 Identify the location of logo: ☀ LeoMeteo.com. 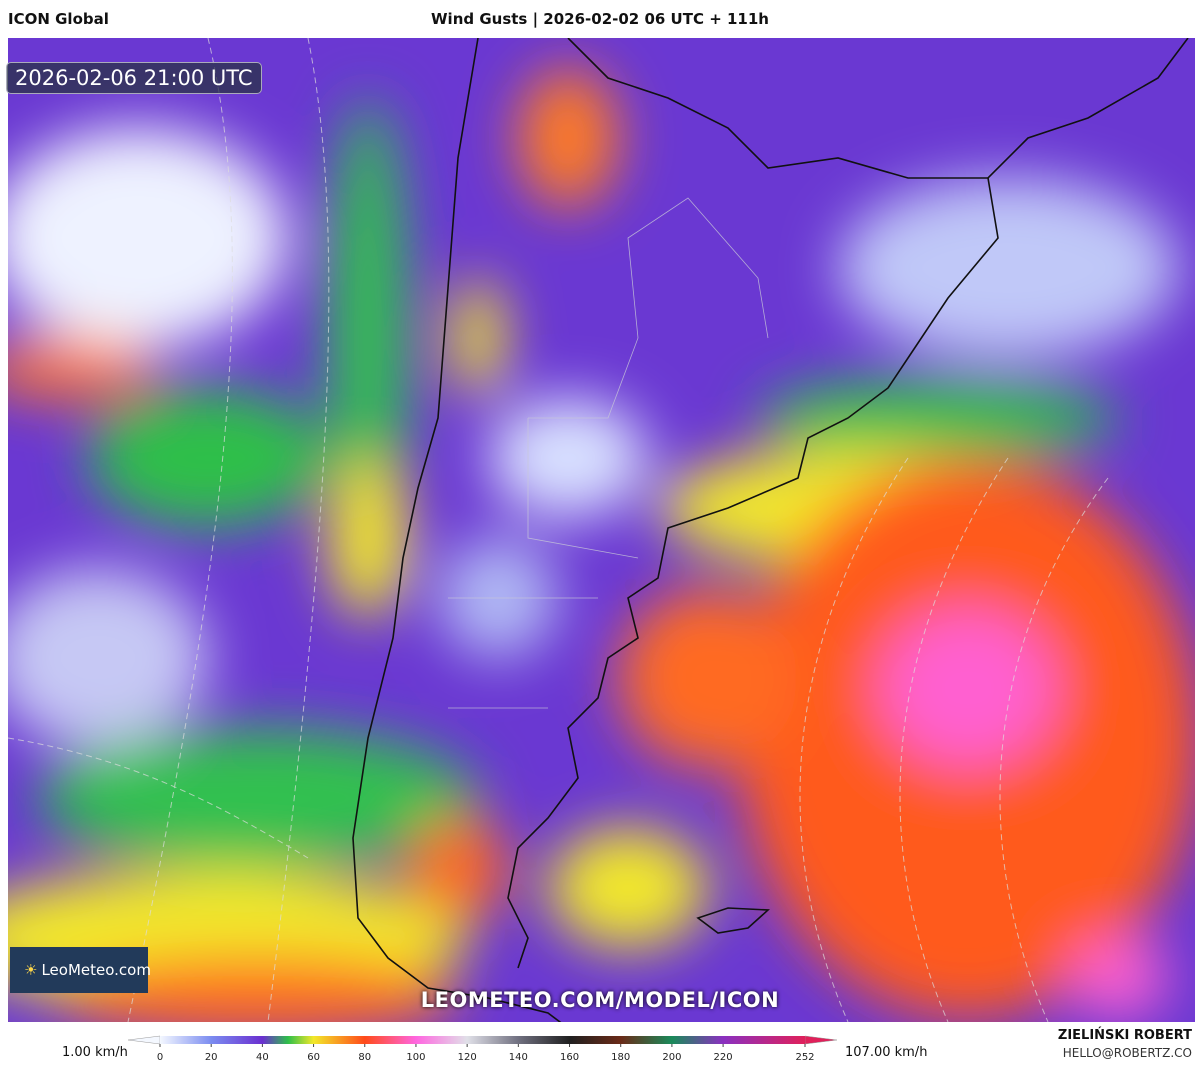
(80, 970).